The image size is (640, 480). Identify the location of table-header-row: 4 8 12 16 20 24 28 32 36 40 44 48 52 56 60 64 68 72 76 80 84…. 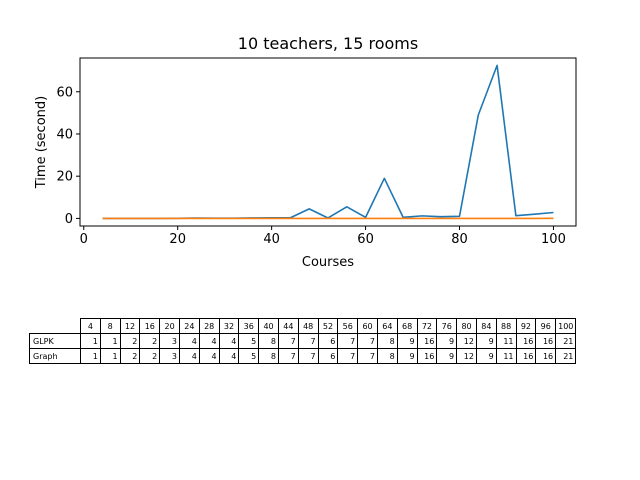
(303, 326).